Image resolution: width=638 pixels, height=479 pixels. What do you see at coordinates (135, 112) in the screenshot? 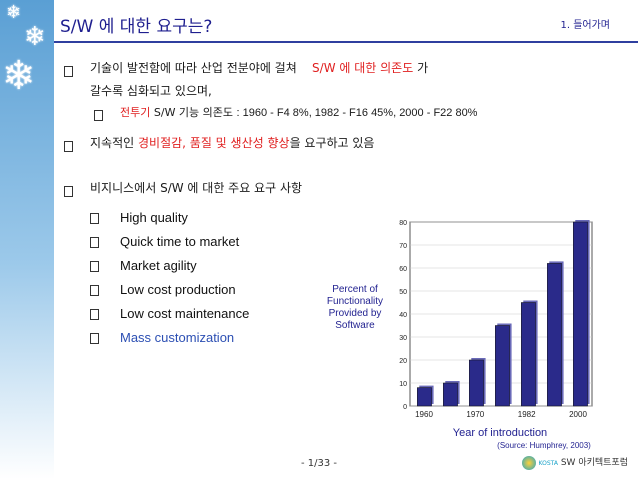
I see `sub-bullet-highlight: 전투기` at bounding box center [135, 112].